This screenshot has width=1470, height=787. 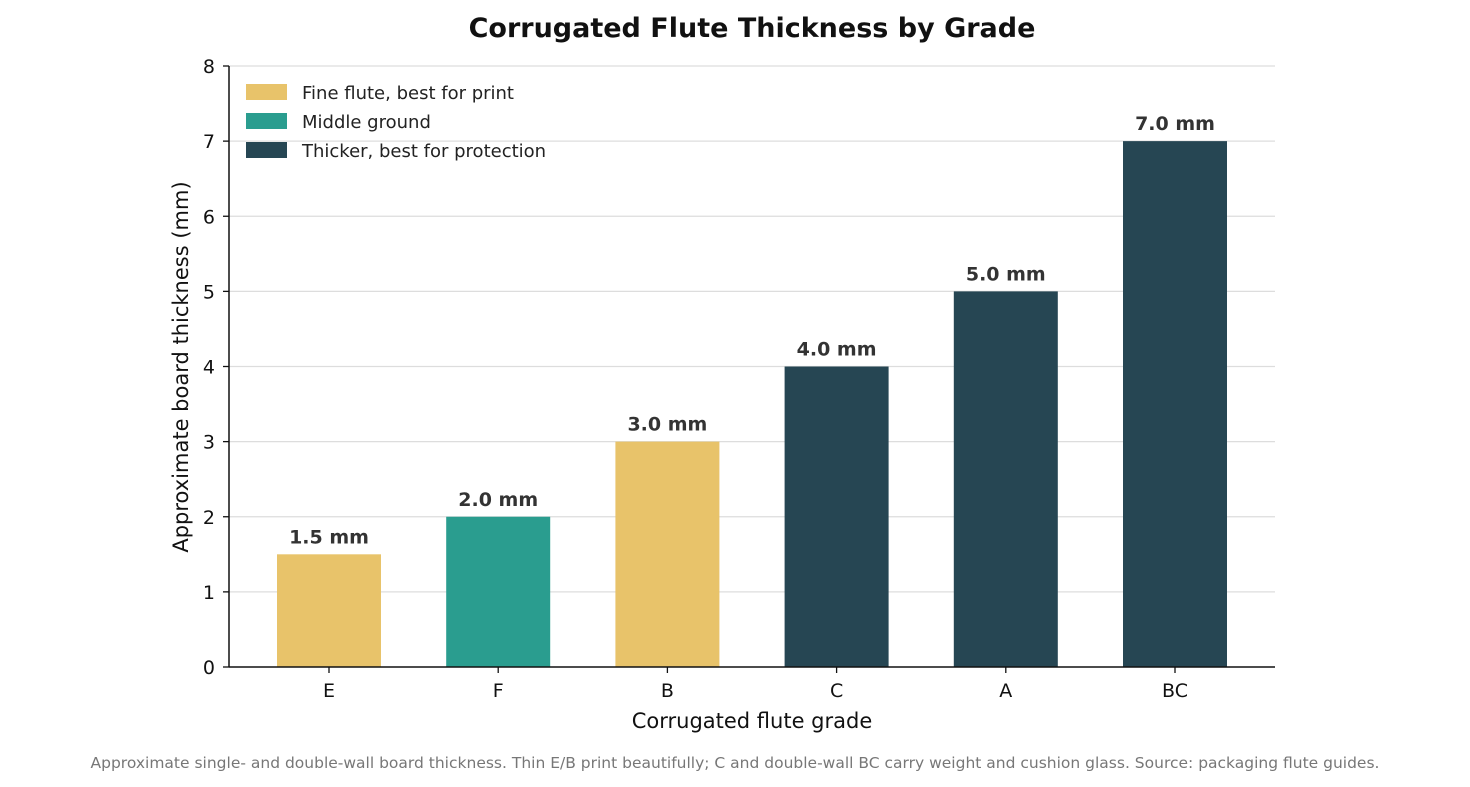 I want to click on x-axis-label: Corrugated flute grade, so click(x=752, y=721).